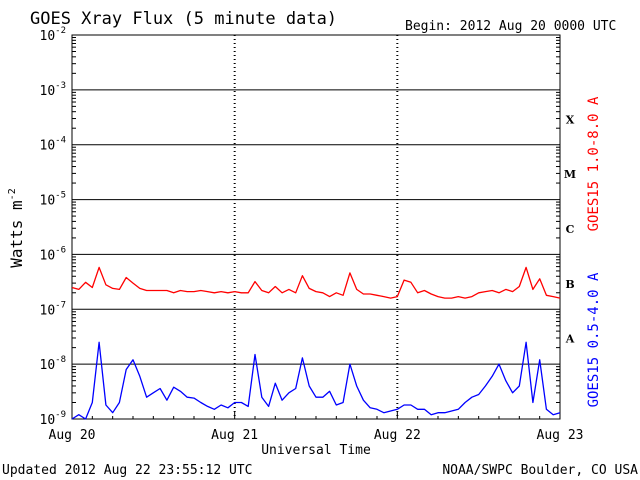 This screenshot has width=640, height=480. Describe the element at coordinates (234, 435) in the screenshot. I see `x-tick-label: Aug 21` at that location.